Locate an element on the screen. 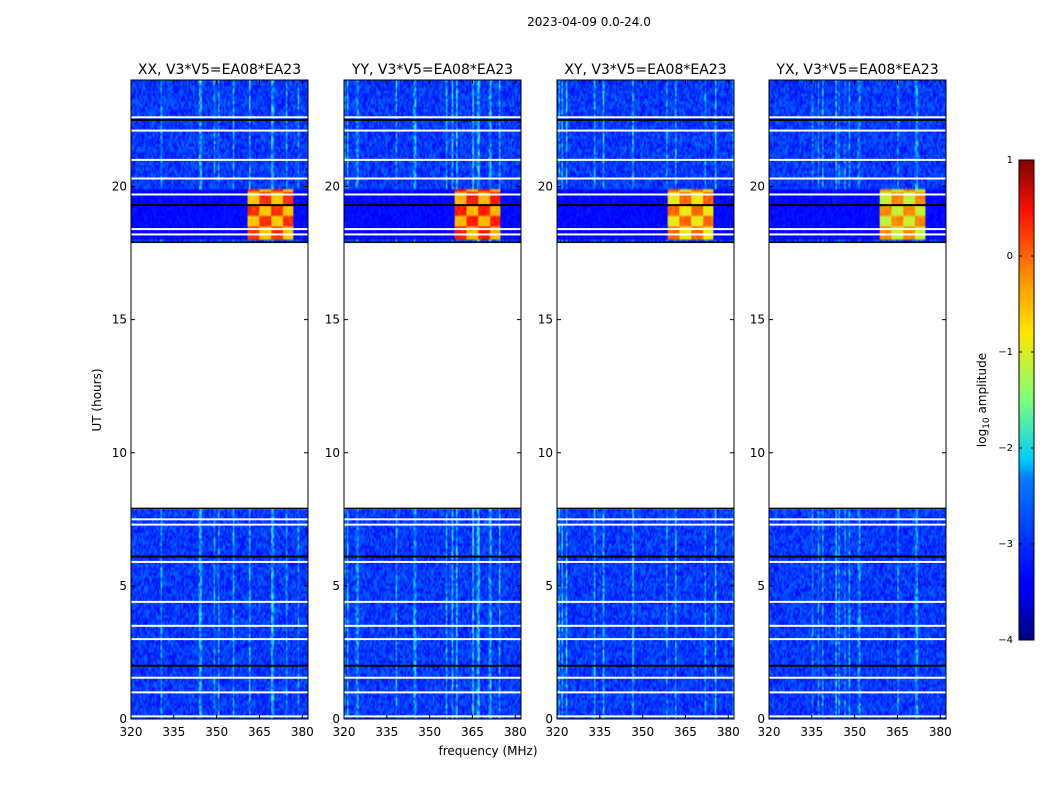 Image resolution: width=1050 pixels, height=800 pixels. colorbar-tick-label: −4 is located at coordinates (1005, 640).